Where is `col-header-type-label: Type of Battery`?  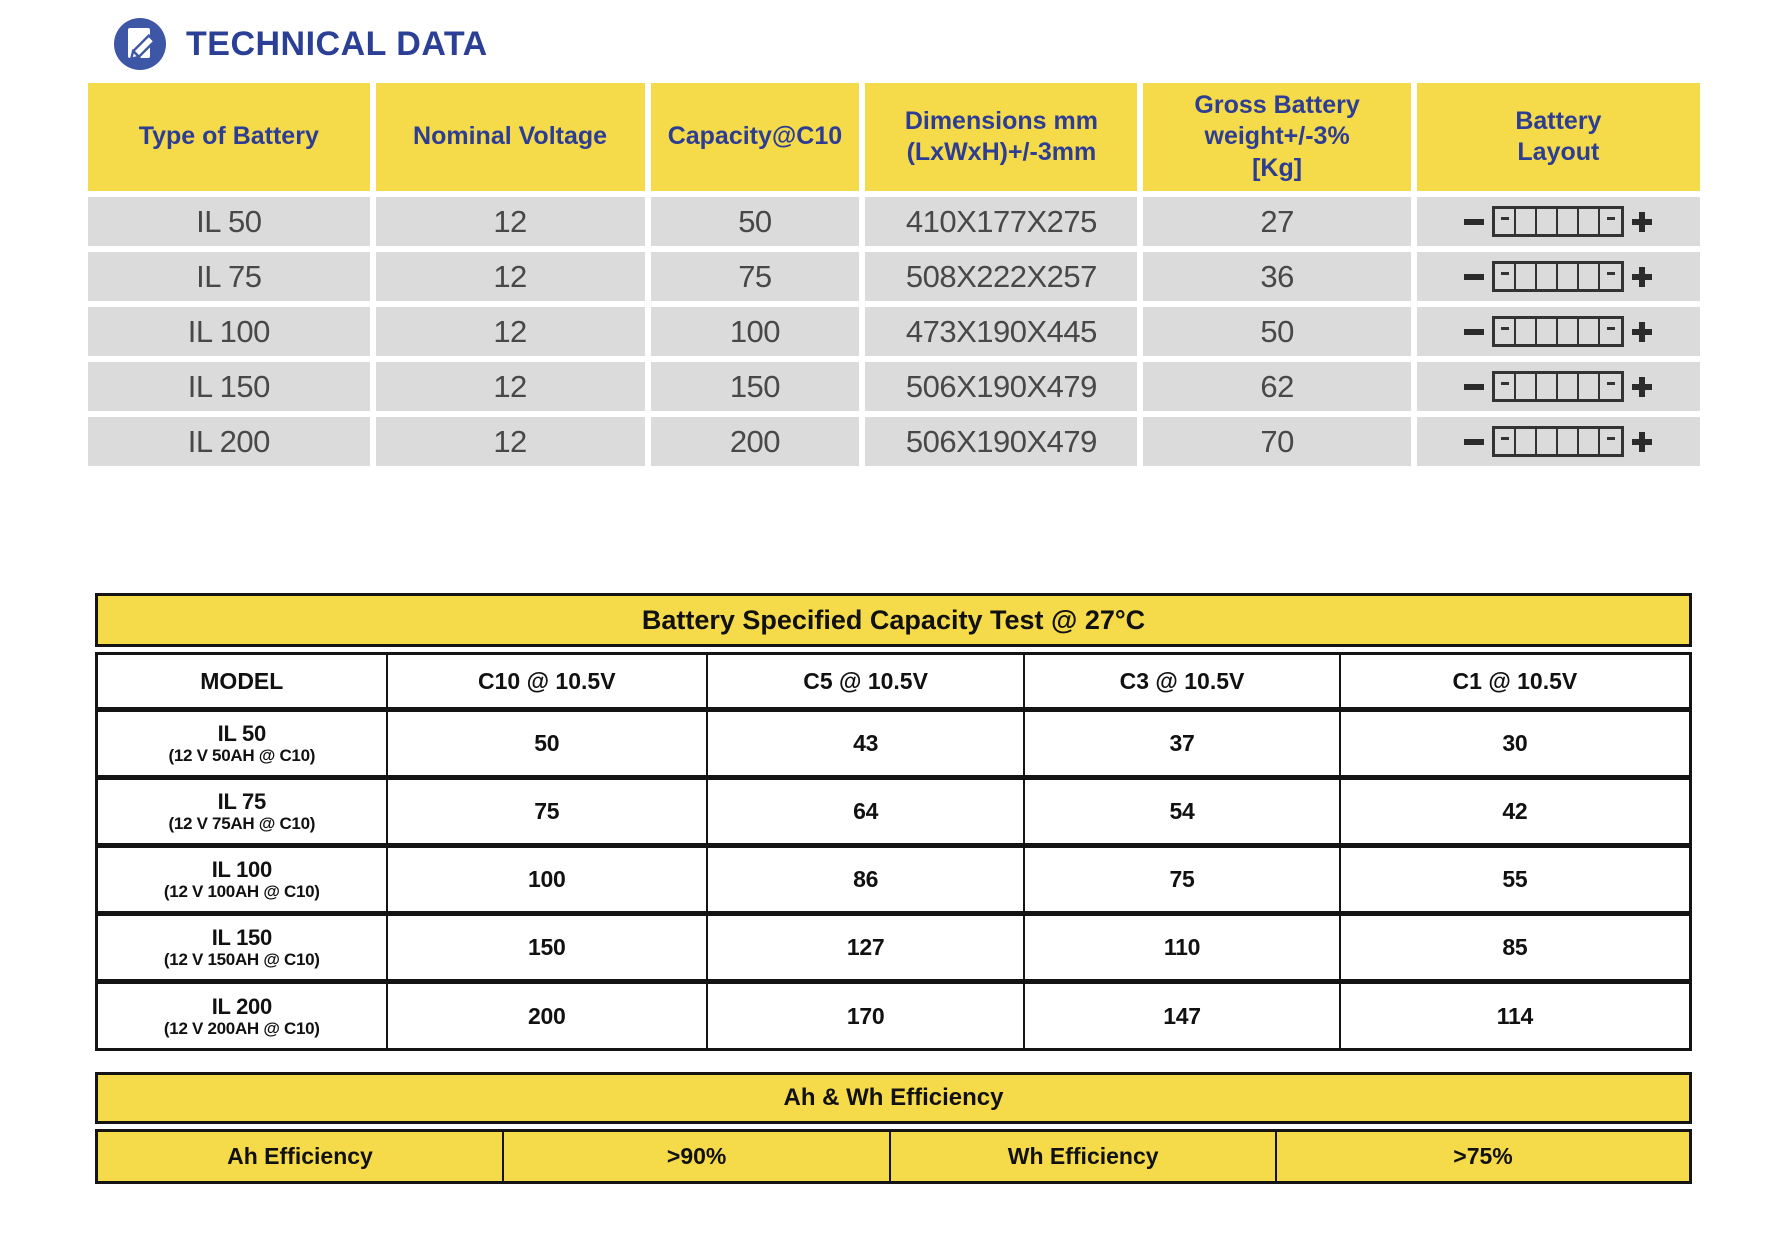
col-header-type-label: Type of Battery is located at coordinates (228, 136).